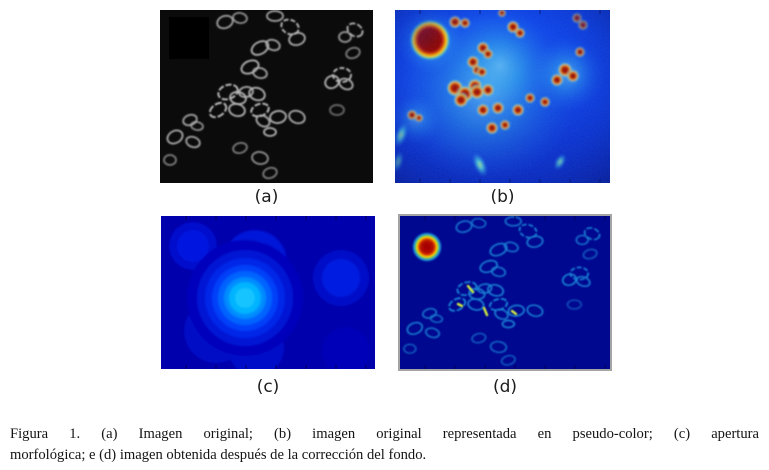  I want to click on background-corrected-artwork, so click(505, 292).